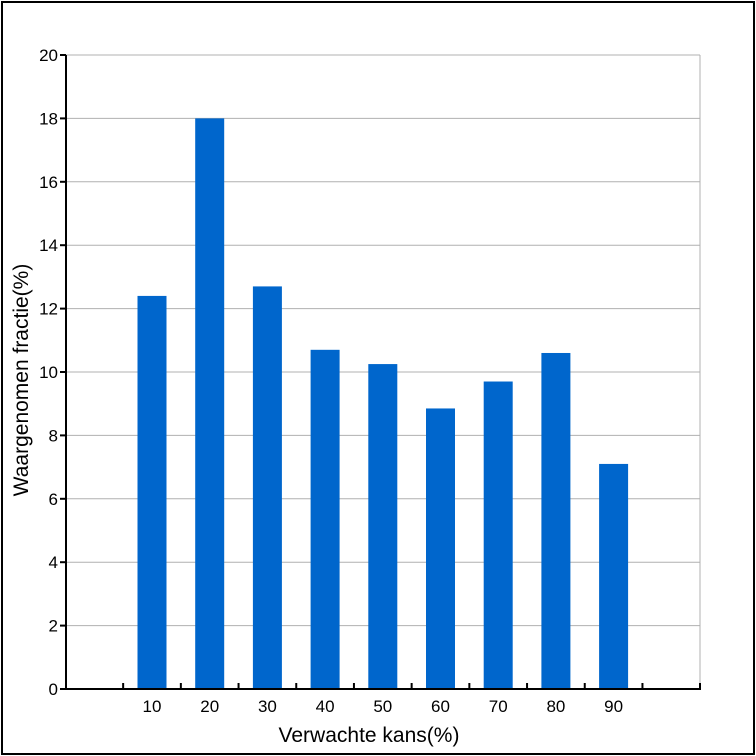  What do you see at coordinates (555, 706) in the screenshot?
I see `x-tick-label: 80` at bounding box center [555, 706].